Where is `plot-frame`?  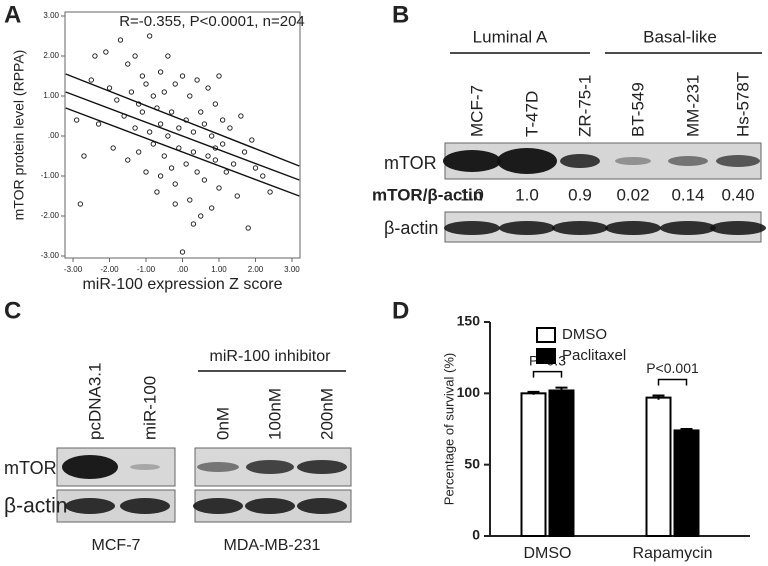
plot-frame is located at coordinates (182, 135).